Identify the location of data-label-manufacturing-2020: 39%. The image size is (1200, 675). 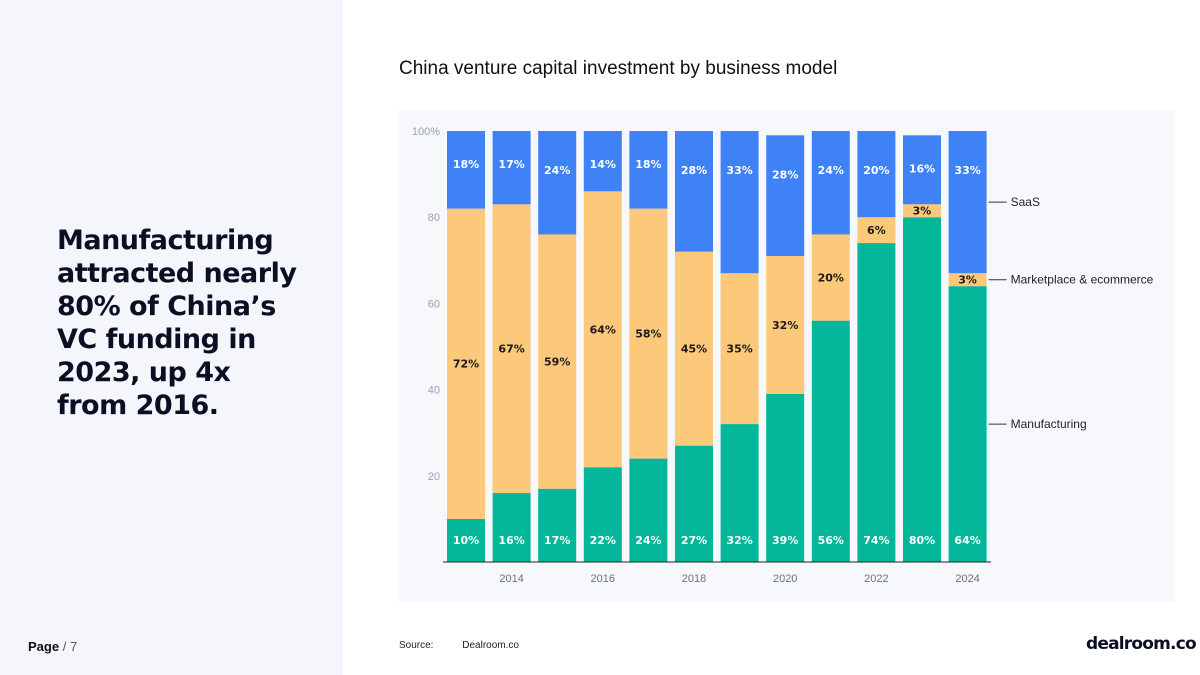
(785, 540).